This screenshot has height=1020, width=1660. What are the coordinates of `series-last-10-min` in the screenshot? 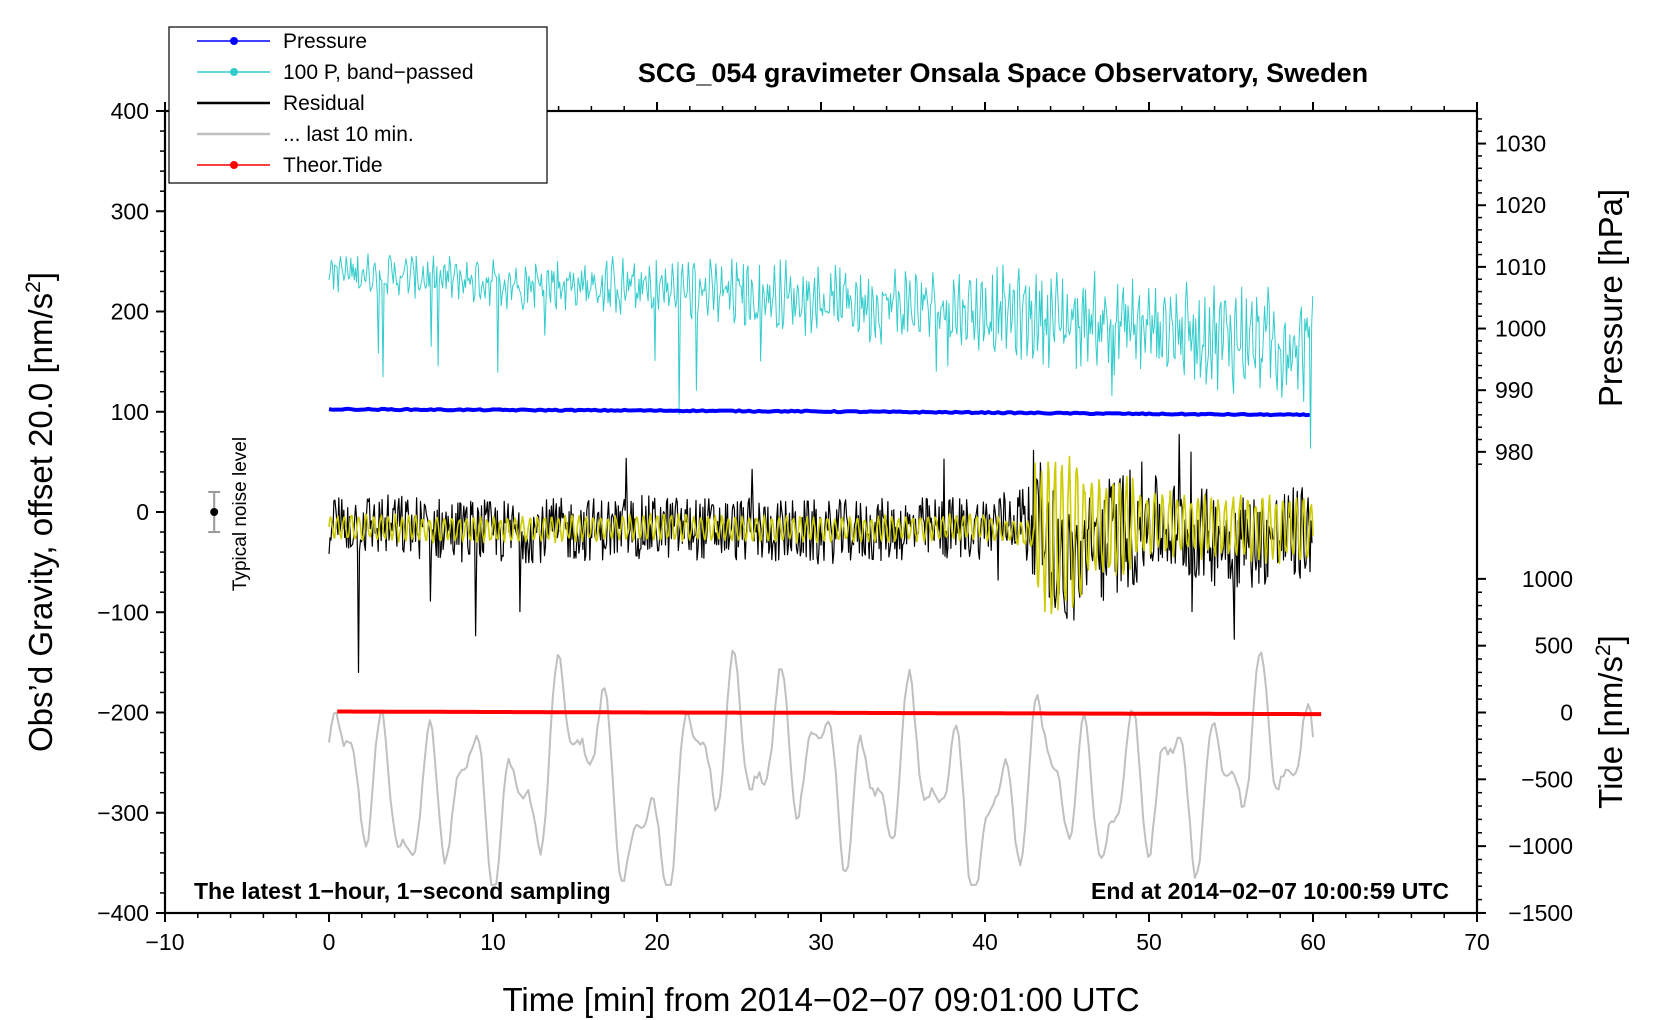 It's located at (821, 767).